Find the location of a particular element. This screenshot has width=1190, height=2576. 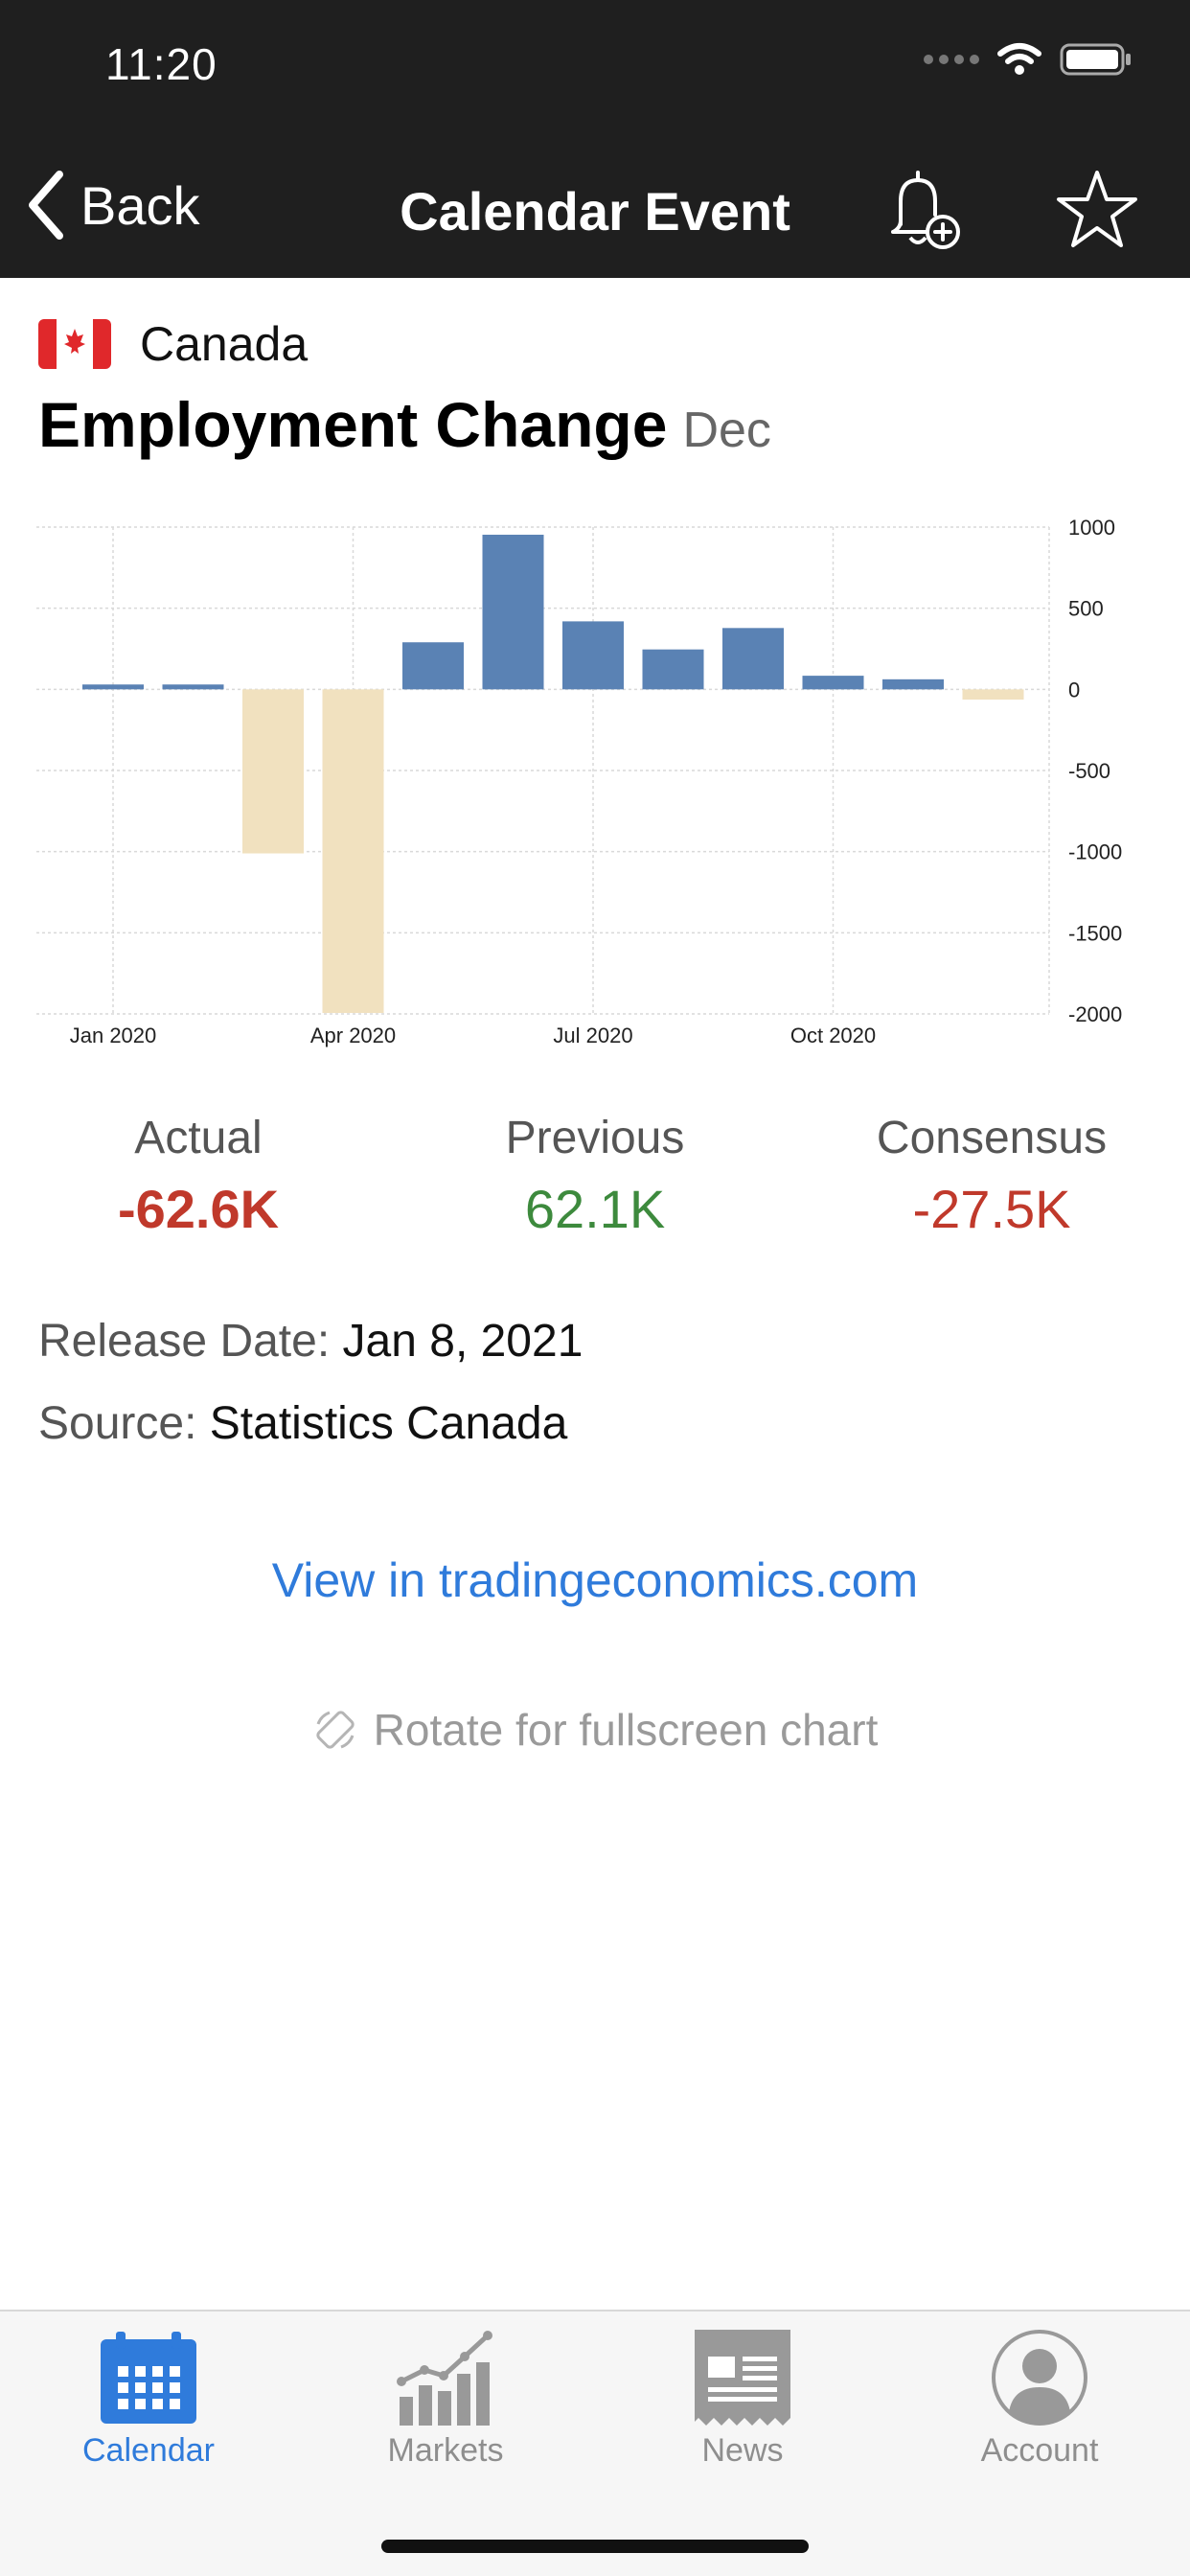

y-tick-label: -500 is located at coordinates (1089, 771).